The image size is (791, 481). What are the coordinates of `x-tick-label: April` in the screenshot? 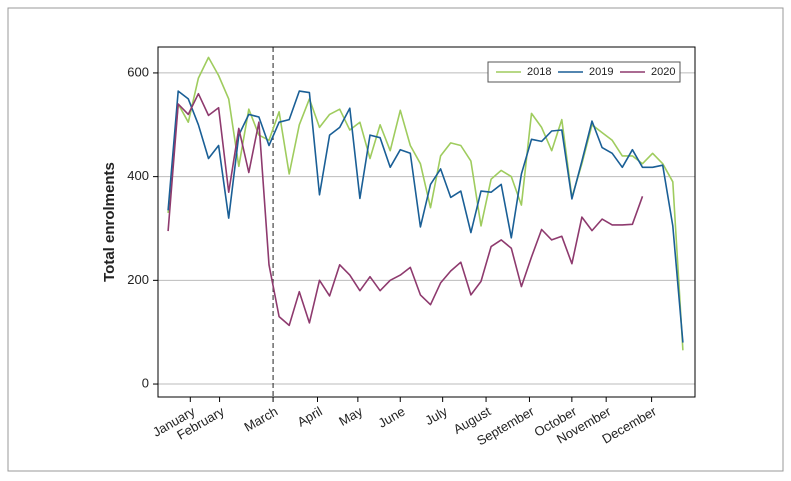 It's located at (310, 417).